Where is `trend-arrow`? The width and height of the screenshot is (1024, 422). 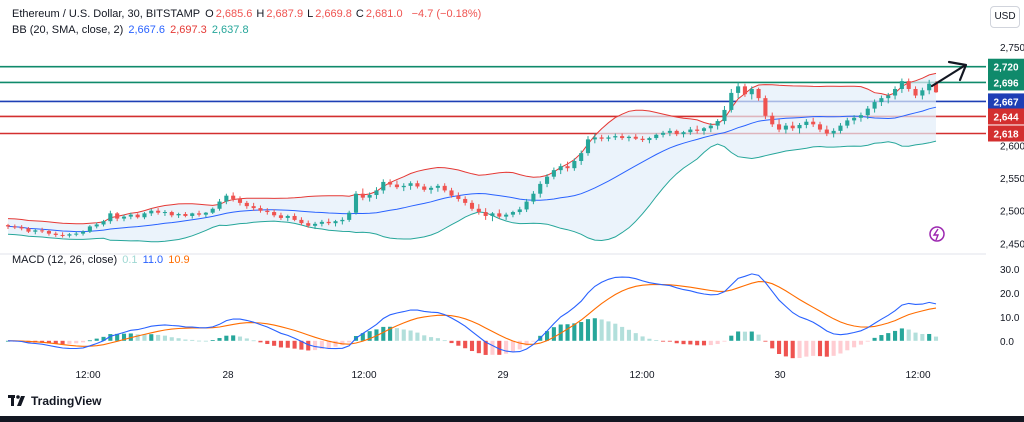
trend-arrow is located at coordinates (949, 74).